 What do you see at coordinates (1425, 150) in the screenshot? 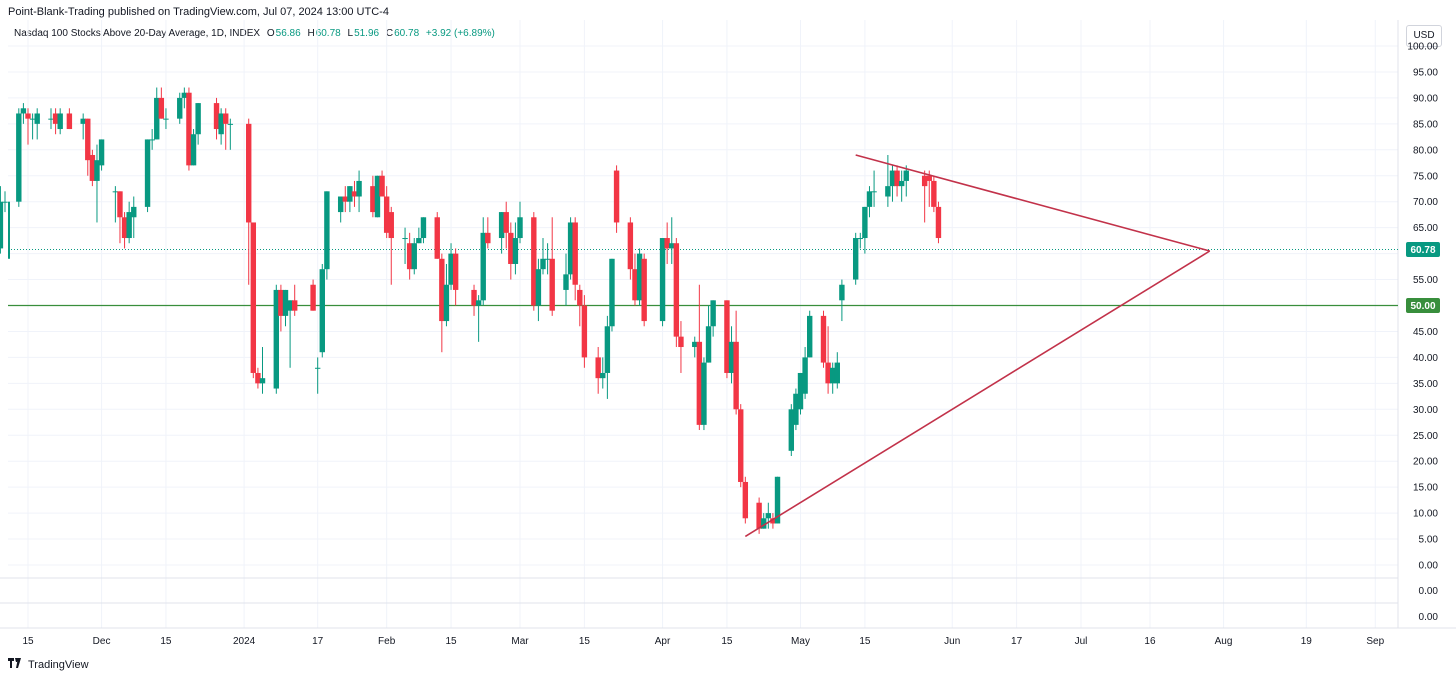
I see `y-tick-label: 80.00` at bounding box center [1425, 150].